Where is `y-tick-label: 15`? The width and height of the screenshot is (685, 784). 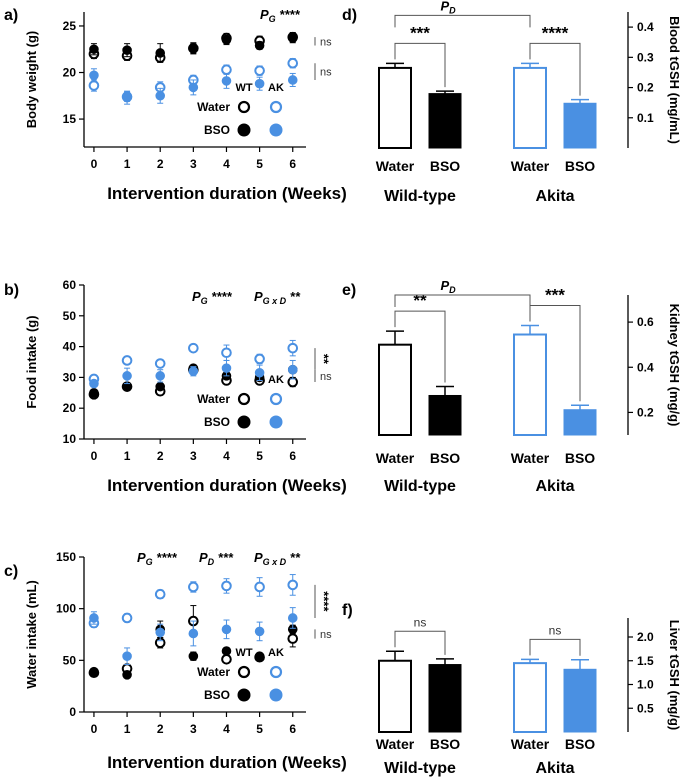
y-tick-label: 15 is located at coordinates (70, 119).